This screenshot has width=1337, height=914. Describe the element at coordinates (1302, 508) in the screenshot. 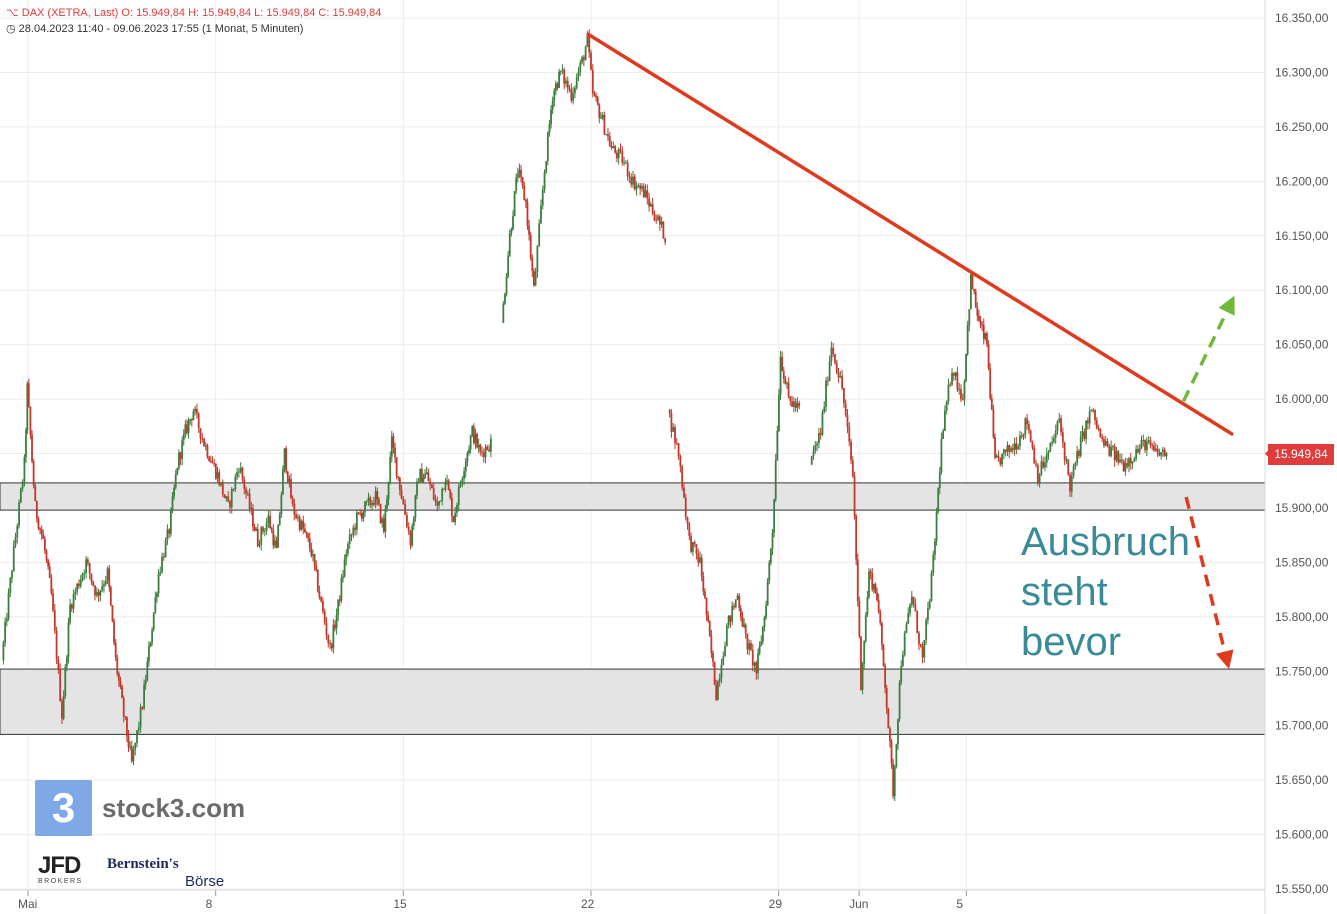

I see `y-tick-label: 15.900,00` at that location.